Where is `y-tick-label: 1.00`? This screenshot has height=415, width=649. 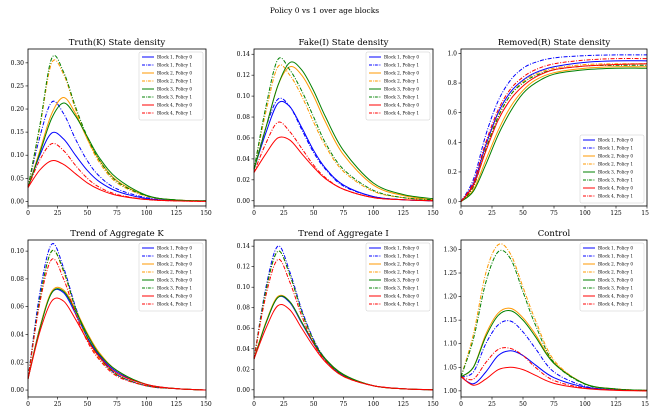 y-tick-label: 1.00 is located at coordinates (451, 391).